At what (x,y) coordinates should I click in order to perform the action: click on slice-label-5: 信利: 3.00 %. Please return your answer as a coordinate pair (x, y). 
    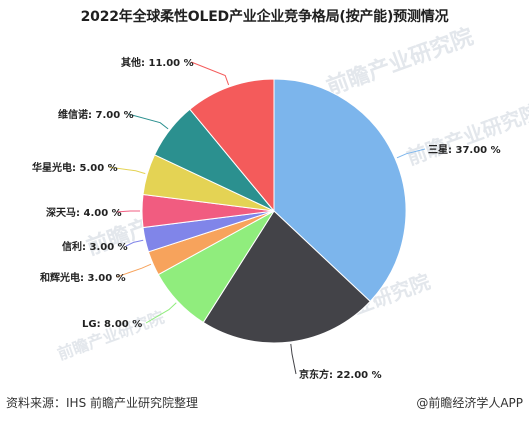
    Looking at the image, I should click on (95, 246).